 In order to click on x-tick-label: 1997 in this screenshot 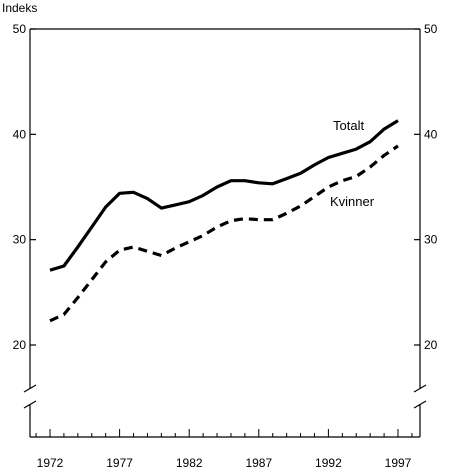, I will do `click(398, 462)`.